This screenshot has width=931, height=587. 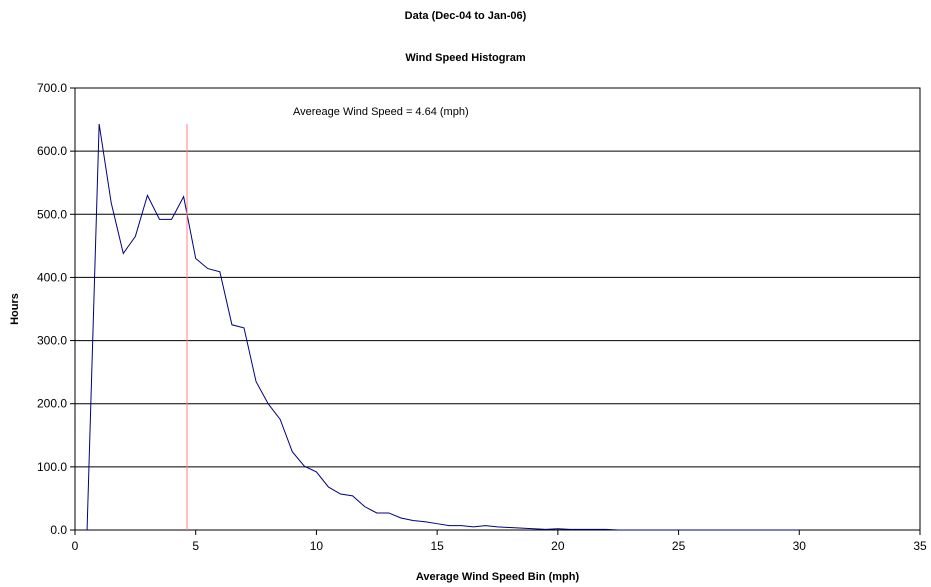 What do you see at coordinates (195, 546) in the screenshot?
I see `x-tick-label: 5` at bounding box center [195, 546].